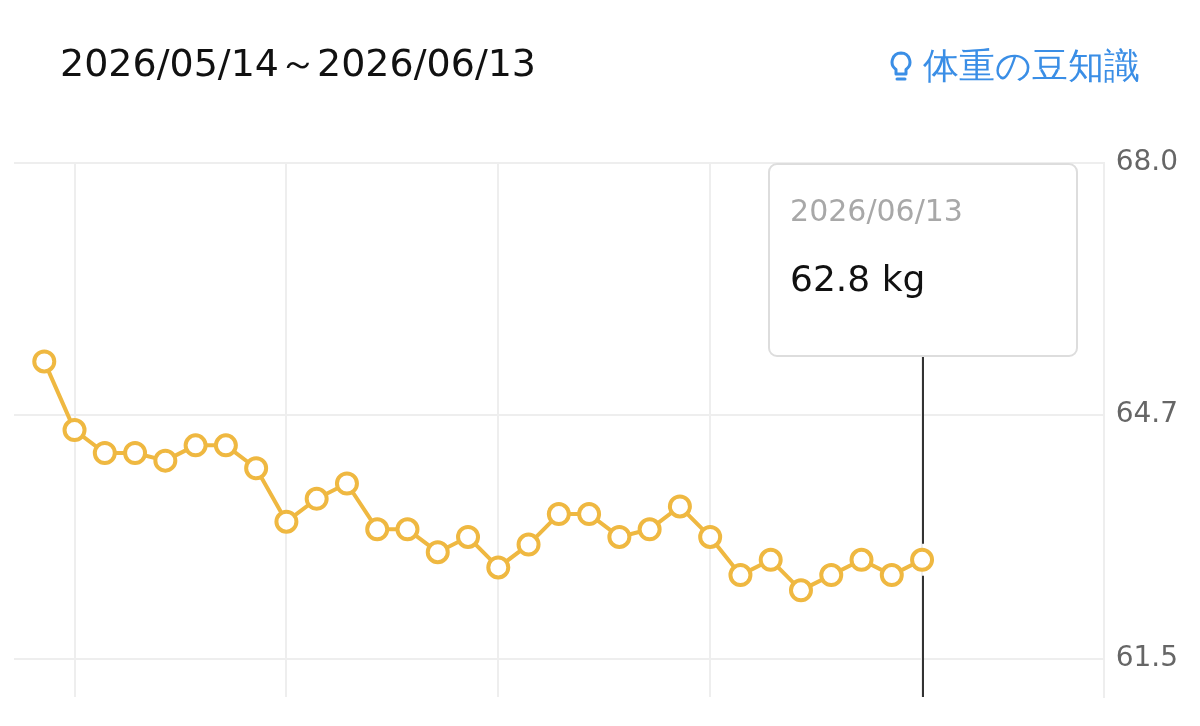 This screenshot has width=1200, height=726. I want to click on annotation: 2026/06/13, so click(877, 210).